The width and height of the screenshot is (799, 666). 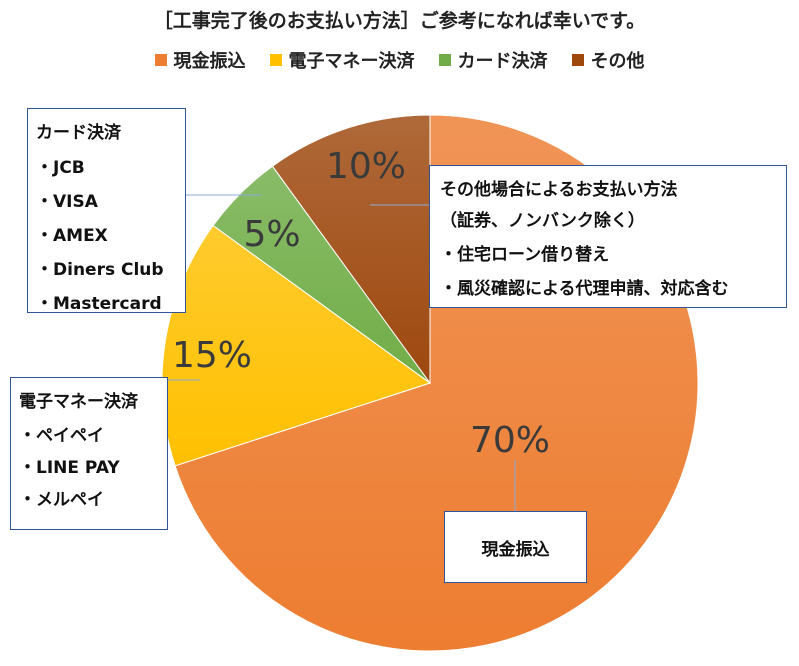 I want to click on list-item: LINE PAY, so click(x=89, y=468).